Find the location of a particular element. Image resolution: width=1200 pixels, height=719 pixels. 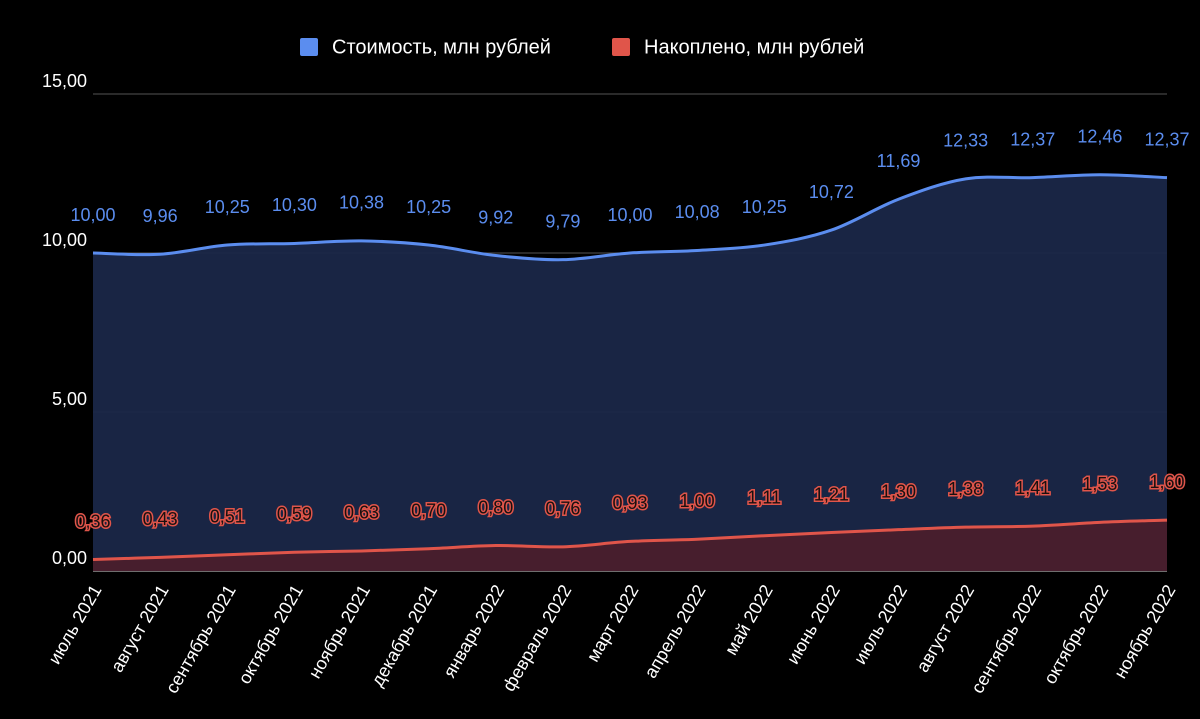

data-label: 0,93 is located at coordinates (629, 503).